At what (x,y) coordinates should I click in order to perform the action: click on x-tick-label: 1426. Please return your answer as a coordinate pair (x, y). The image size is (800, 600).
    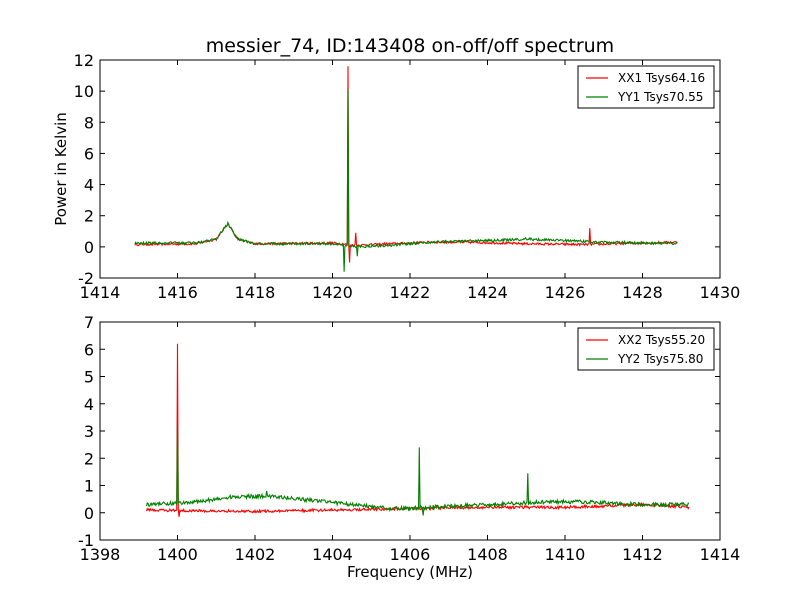
    Looking at the image, I should click on (565, 292).